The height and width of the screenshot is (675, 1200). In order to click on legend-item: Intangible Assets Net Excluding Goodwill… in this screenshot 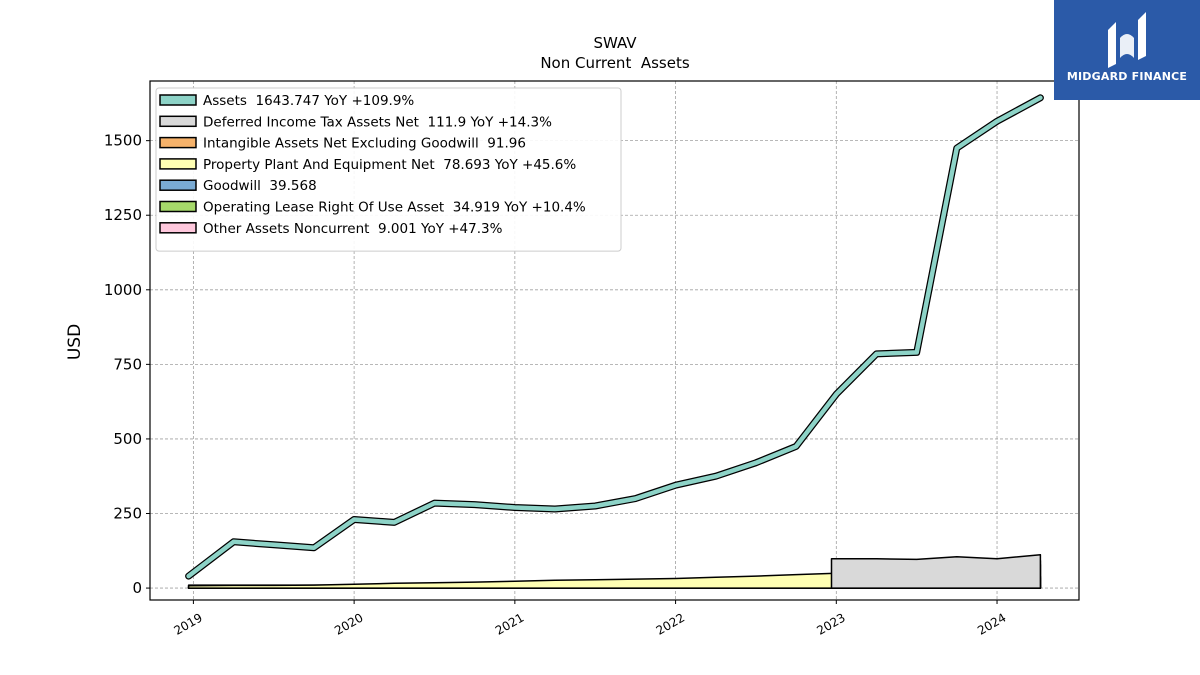, I will do `click(342, 144)`.